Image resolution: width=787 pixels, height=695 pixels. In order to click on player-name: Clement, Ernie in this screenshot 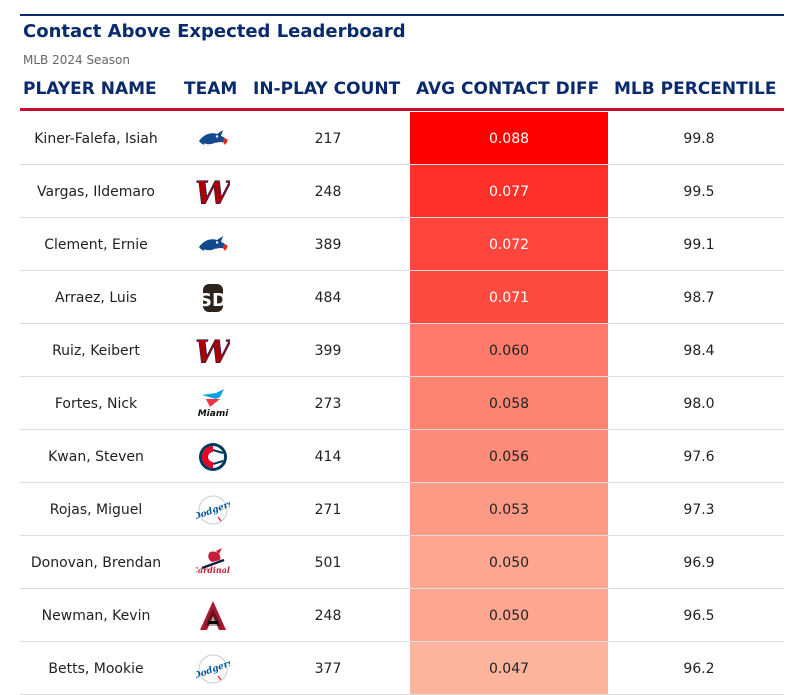, I will do `click(96, 244)`.